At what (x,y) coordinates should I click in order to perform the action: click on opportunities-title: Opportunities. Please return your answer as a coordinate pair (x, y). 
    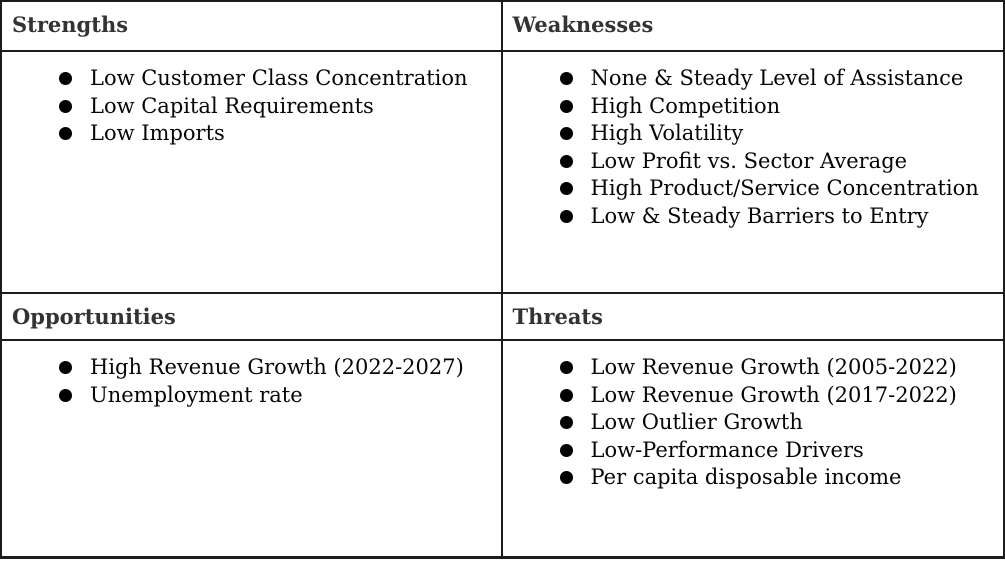
    Looking at the image, I should click on (94, 316).